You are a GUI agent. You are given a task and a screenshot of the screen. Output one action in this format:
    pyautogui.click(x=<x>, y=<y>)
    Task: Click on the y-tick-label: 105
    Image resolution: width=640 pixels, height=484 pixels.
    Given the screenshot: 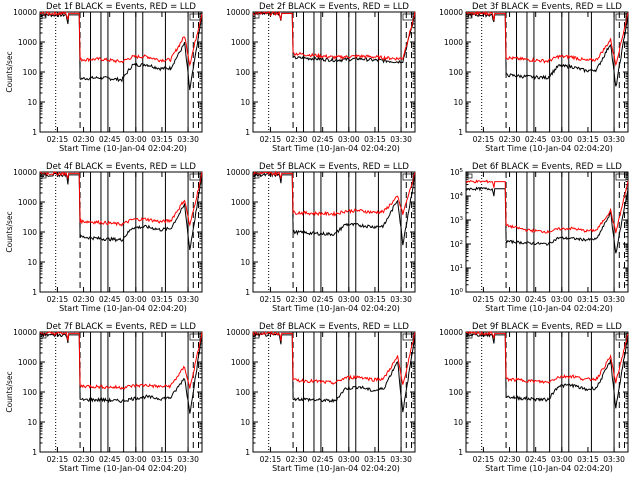 What is the action you would take?
    pyautogui.click(x=457, y=172)
    